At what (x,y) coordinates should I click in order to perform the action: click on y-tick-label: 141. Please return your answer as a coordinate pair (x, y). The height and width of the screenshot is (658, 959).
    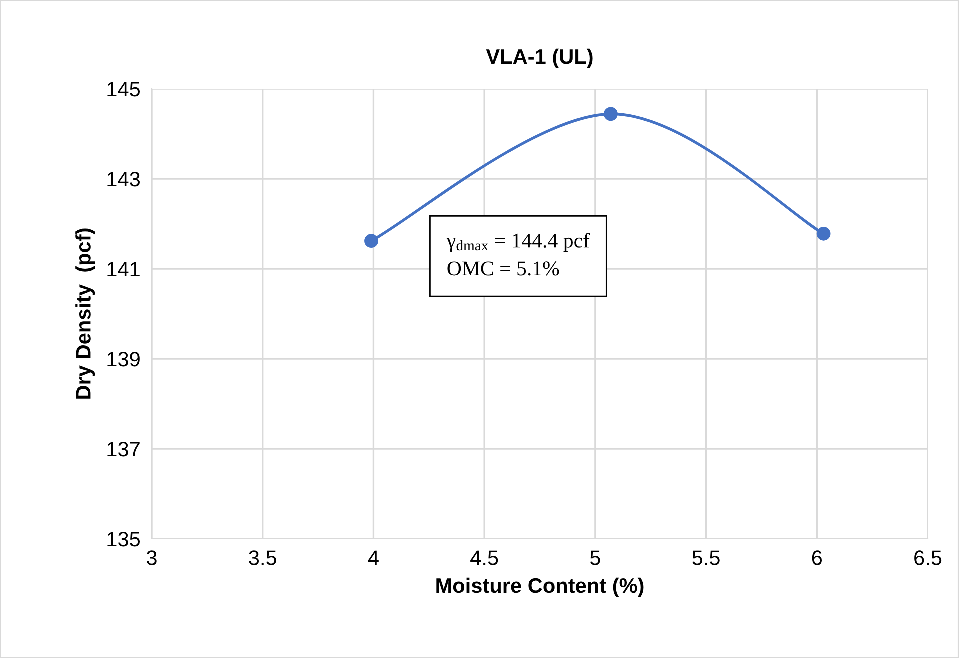
    Looking at the image, I should click on (124, 269).